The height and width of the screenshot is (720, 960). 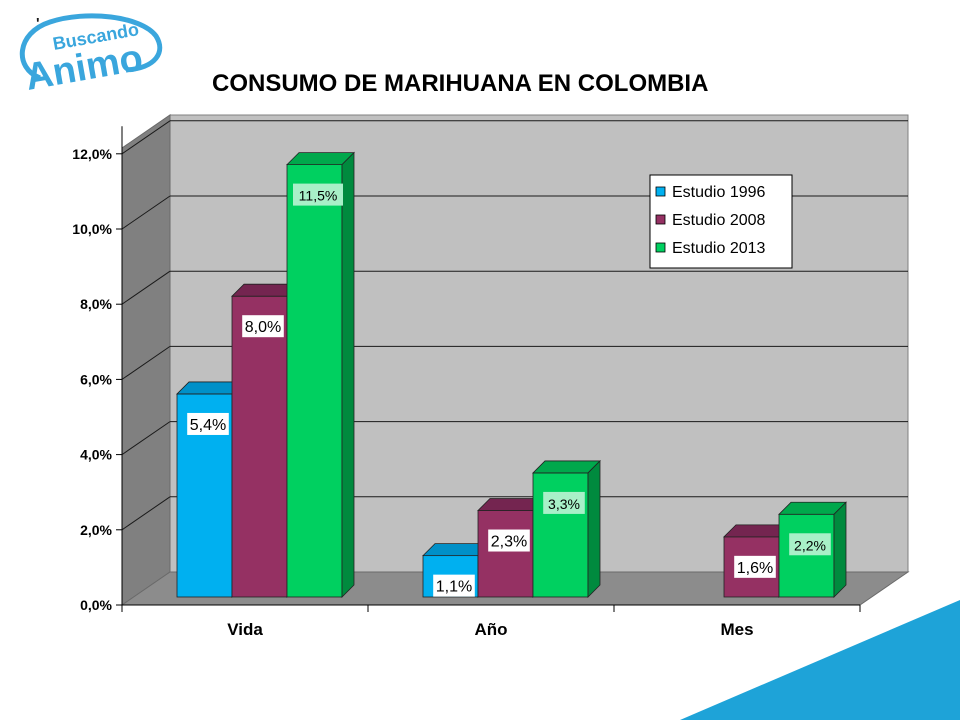 I want to click on y-tick-label: 0,0%, so click(x=96, y=605).